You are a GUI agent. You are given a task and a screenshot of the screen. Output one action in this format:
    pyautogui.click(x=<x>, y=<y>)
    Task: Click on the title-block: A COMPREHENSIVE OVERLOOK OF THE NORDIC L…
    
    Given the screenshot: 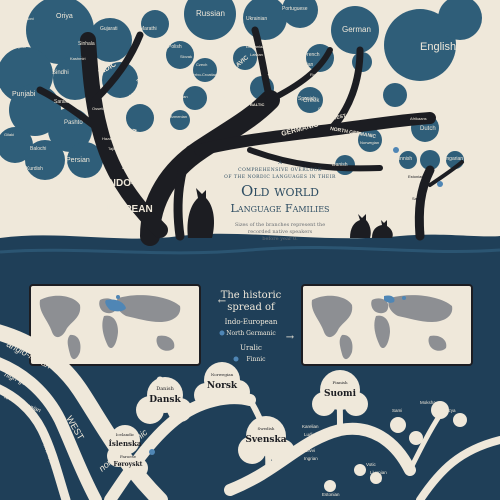 What is the action you would take?
    pyautogui.click(x=280, y=201)
    